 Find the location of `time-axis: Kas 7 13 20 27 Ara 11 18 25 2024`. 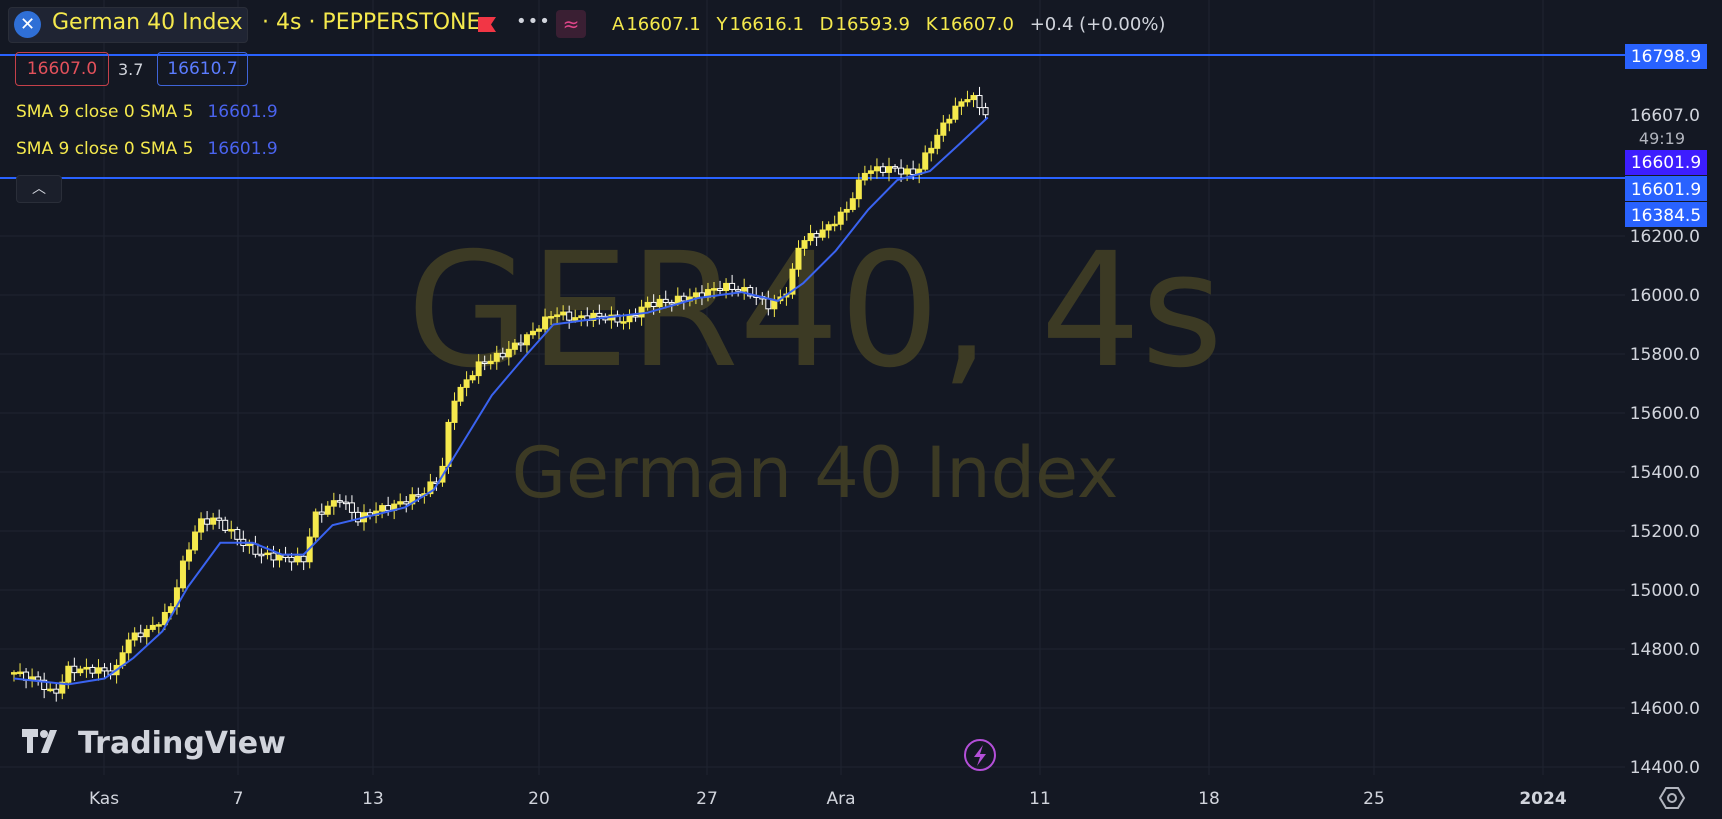

time-axis: Kas 7 13 20 27 Ara 11 18 25 2024 is located at coordinates (828, 799).